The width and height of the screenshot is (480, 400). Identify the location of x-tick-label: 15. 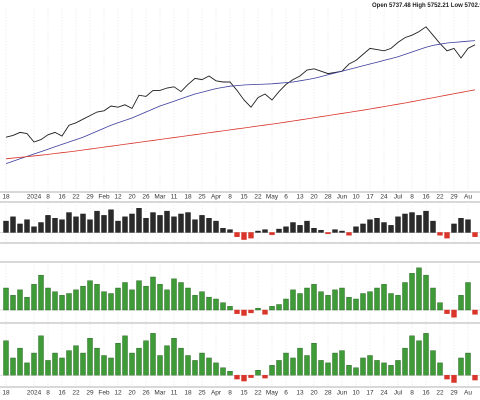
(244, 197).